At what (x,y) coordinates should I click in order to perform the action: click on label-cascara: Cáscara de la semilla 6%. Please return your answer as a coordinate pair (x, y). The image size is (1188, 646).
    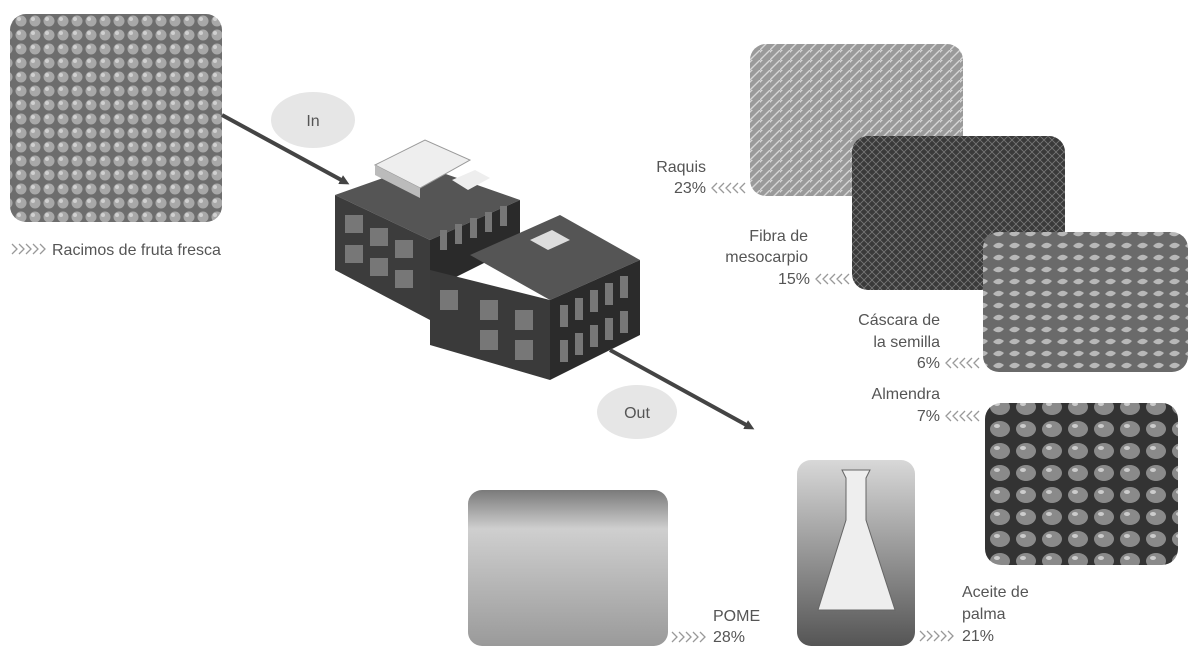
    Looking at the image, I should click on (919, 342).